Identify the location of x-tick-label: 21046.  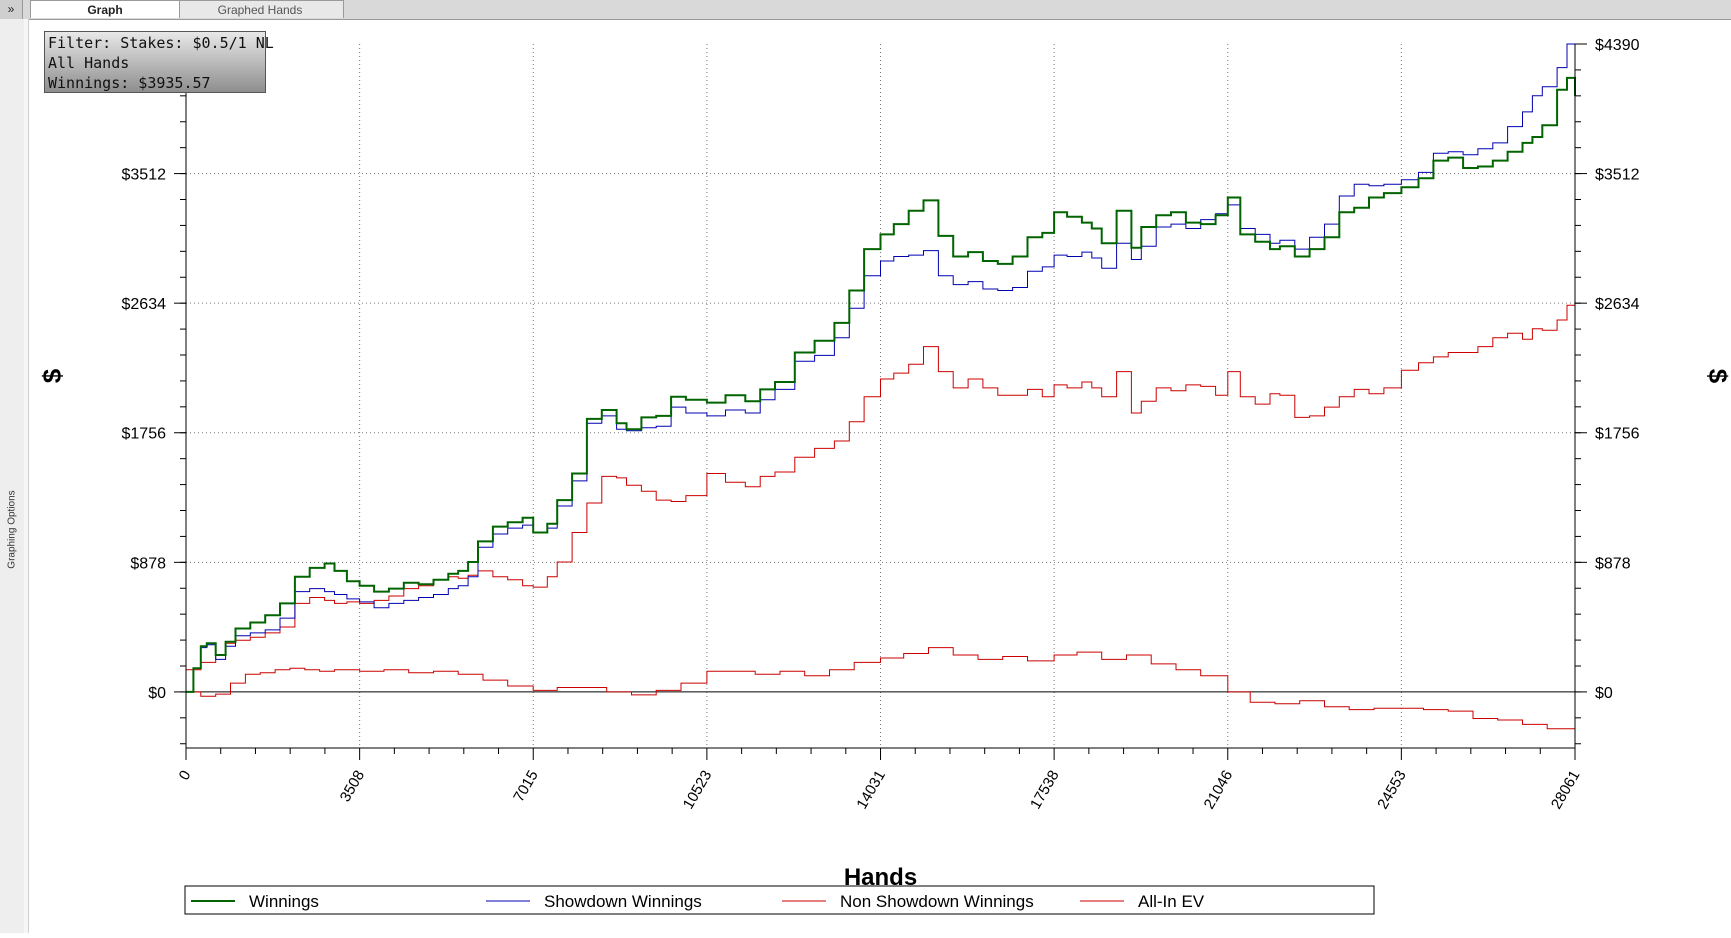
(1219, 790).